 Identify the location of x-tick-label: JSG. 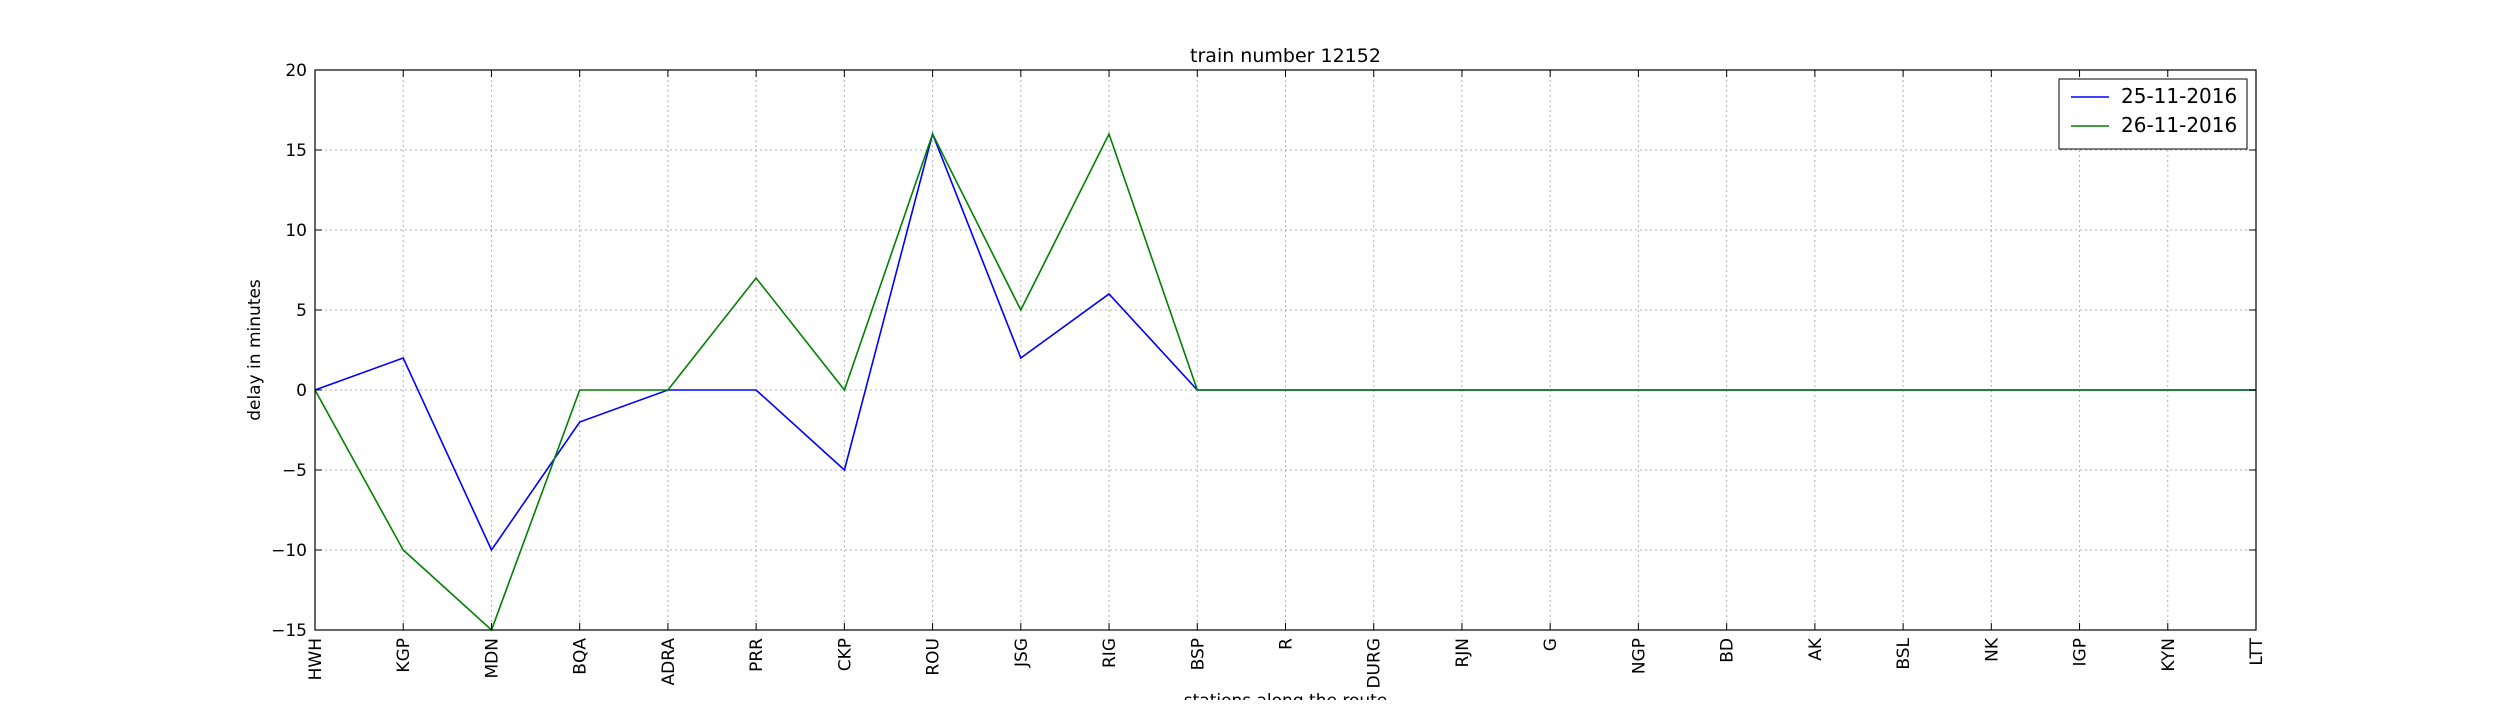
(1022, 653).